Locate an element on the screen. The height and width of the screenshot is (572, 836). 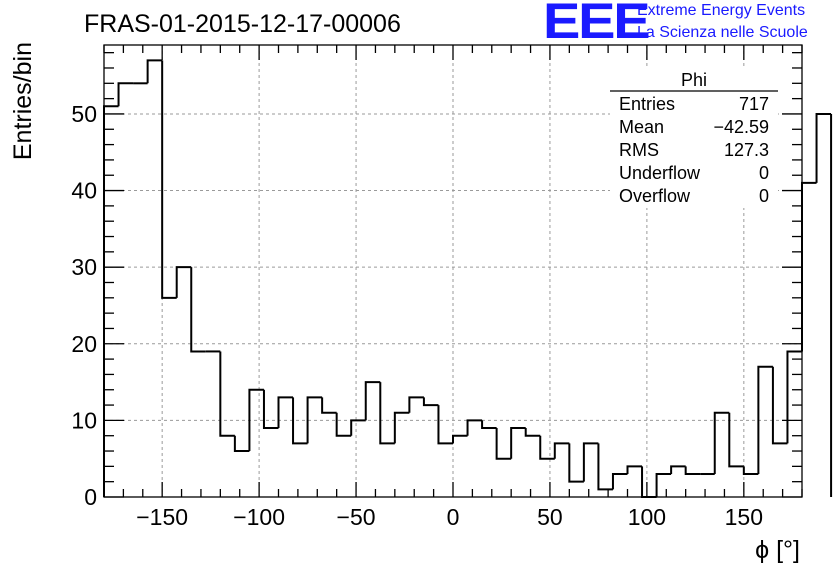
logo-line-2: La Scienza nelle Scuole is located at coordinates (722, 32).